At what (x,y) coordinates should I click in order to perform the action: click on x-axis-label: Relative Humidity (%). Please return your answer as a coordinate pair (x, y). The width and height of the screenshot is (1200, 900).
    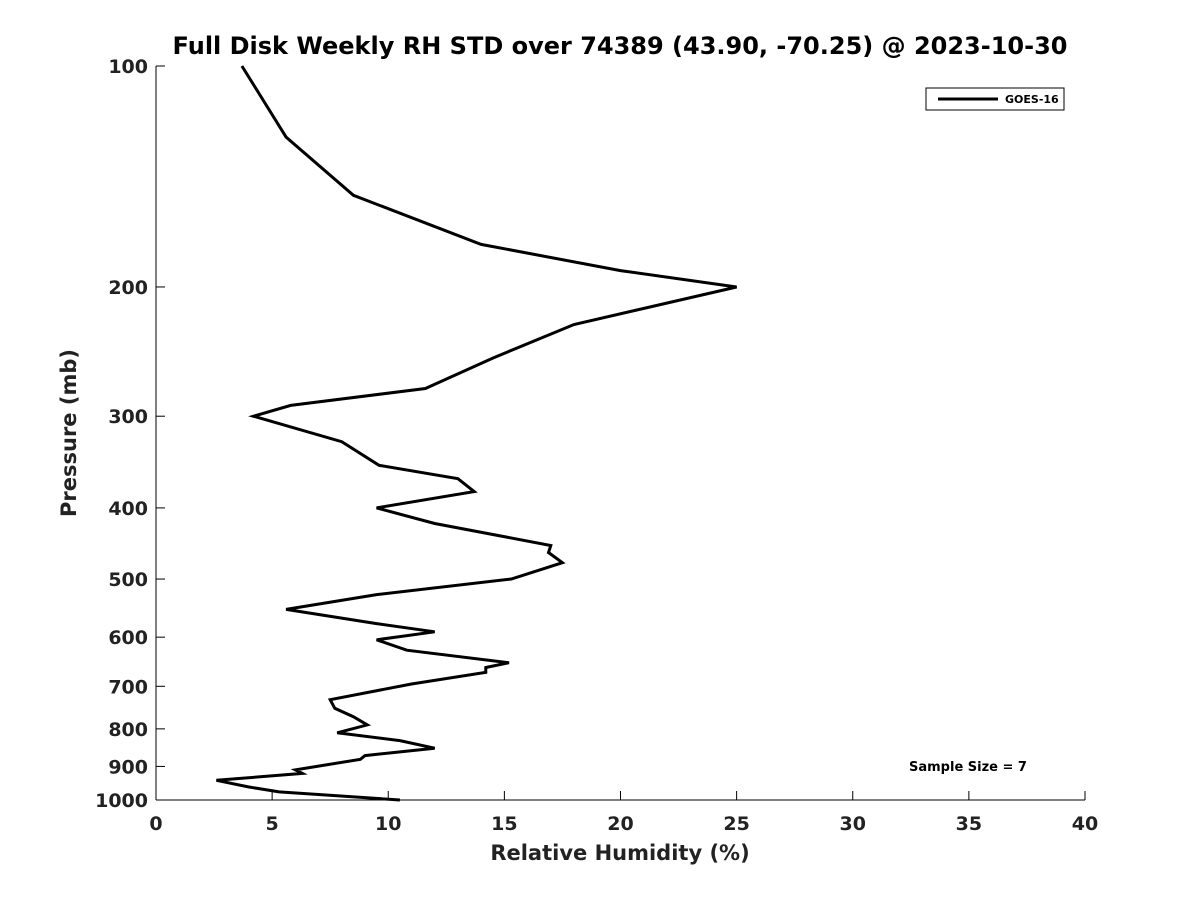
    Looking at the image, I should click on (619, 853).